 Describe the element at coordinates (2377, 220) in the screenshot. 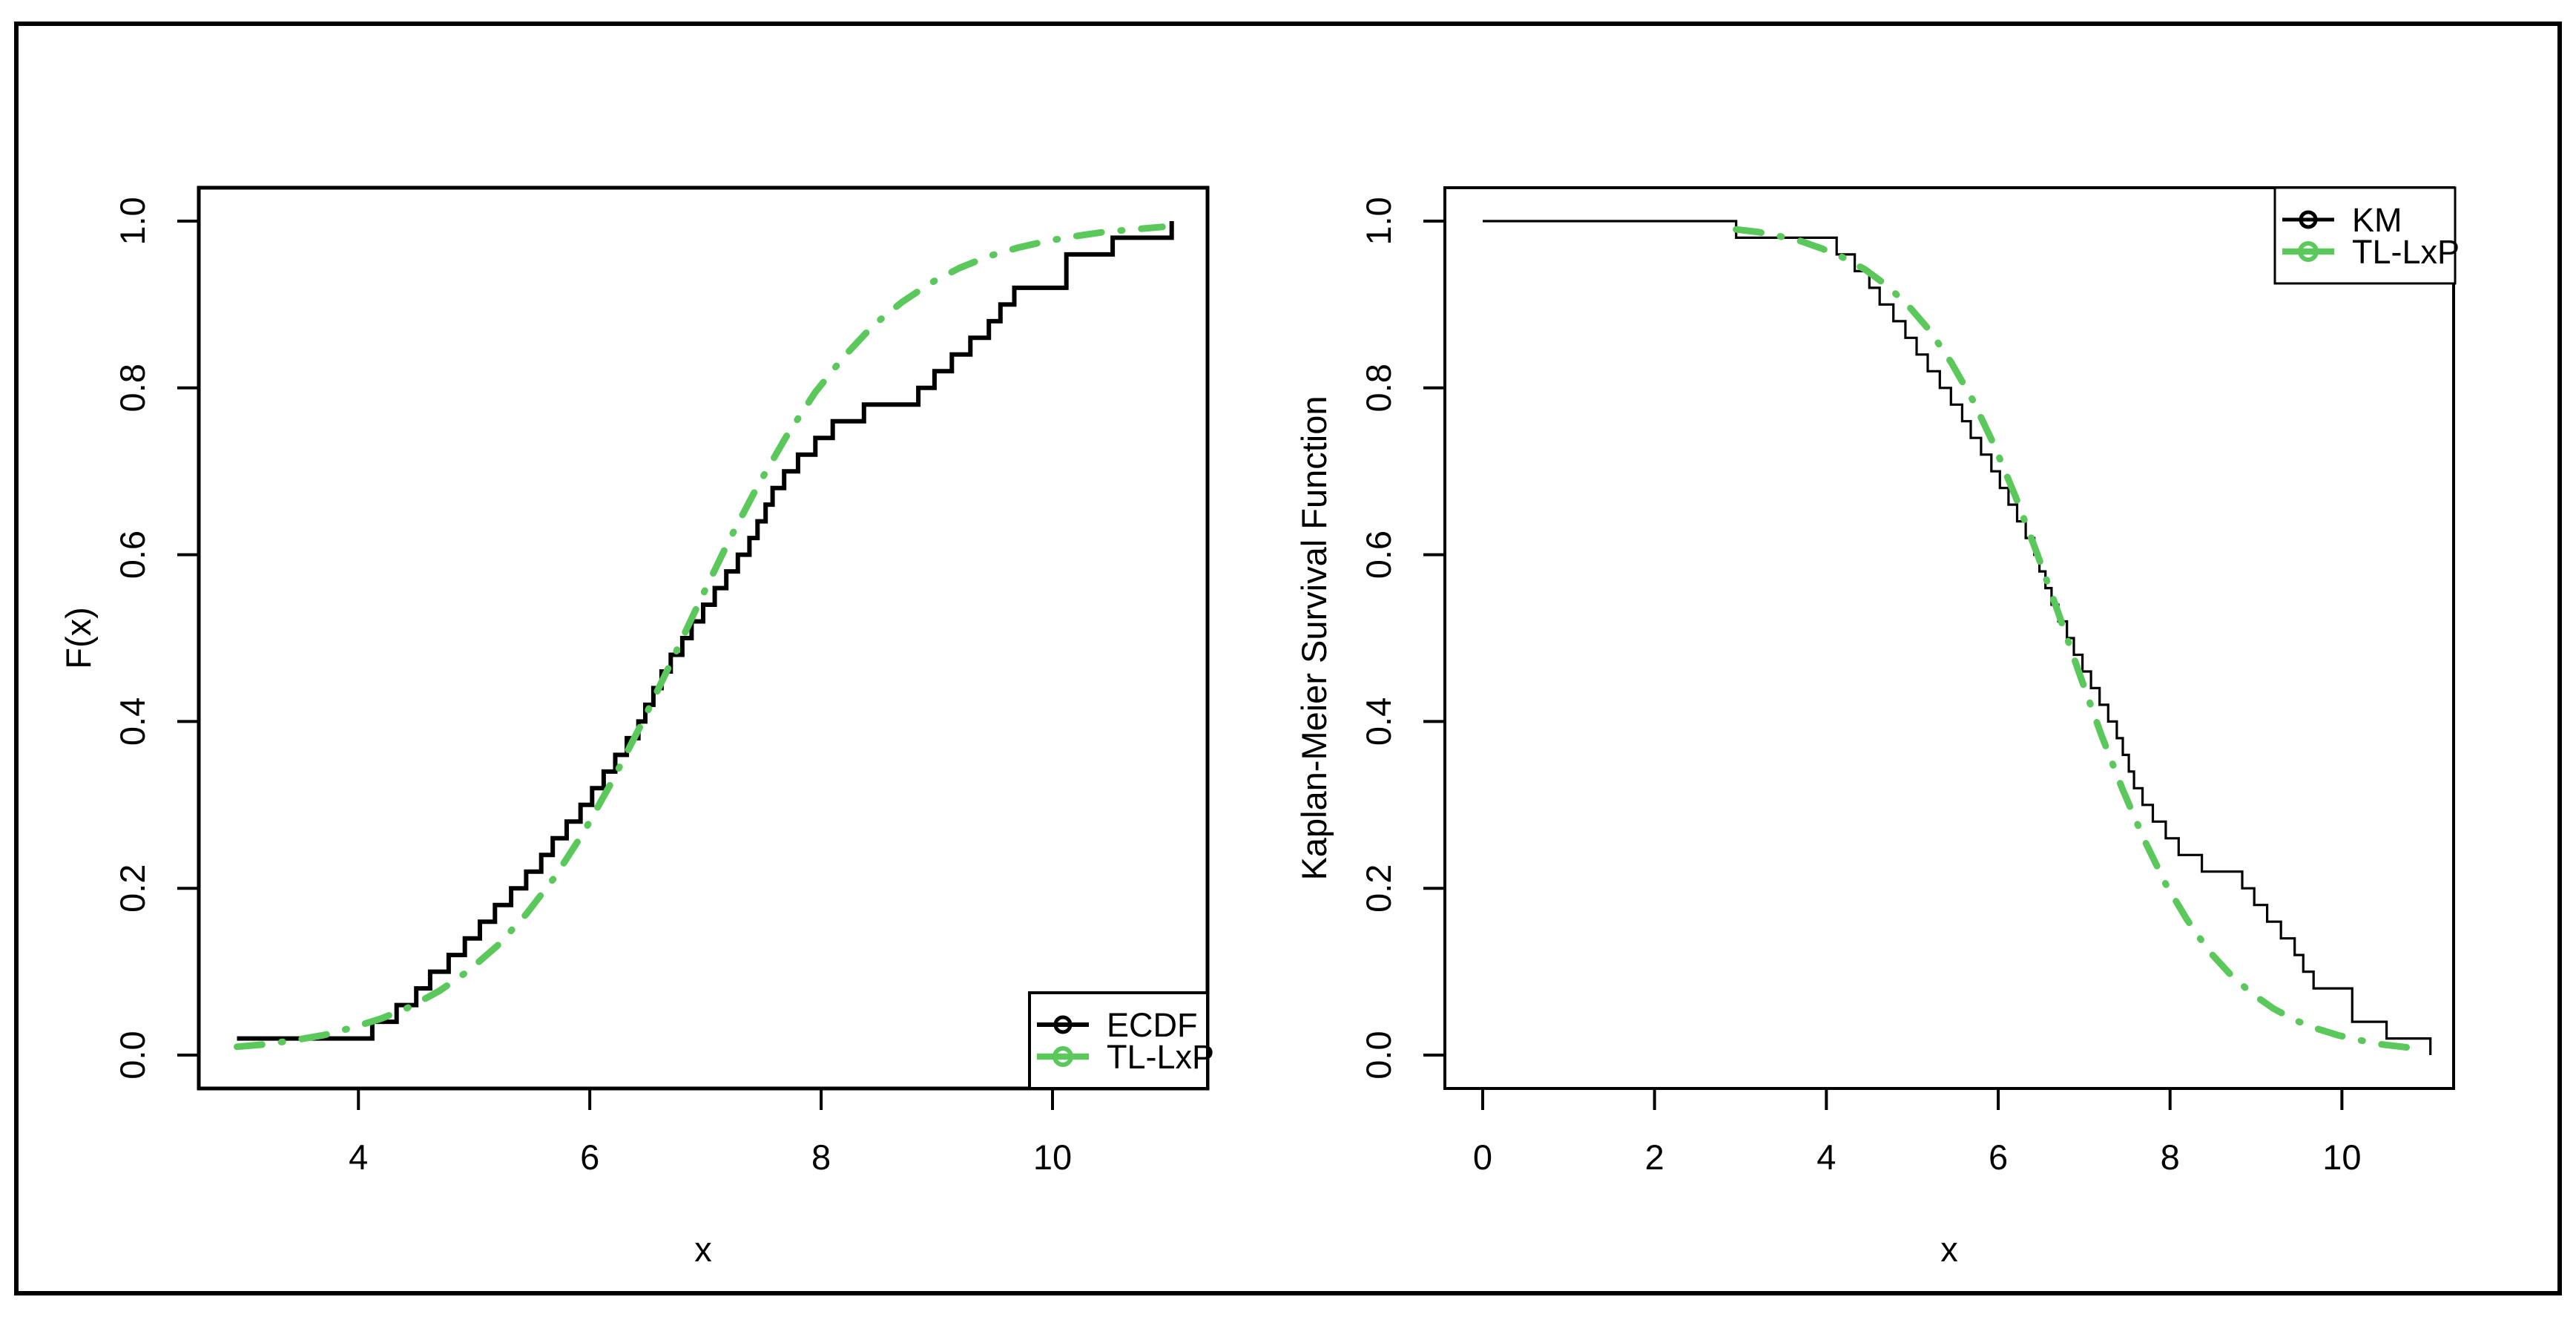

I see `legend-label: KM` at that location.